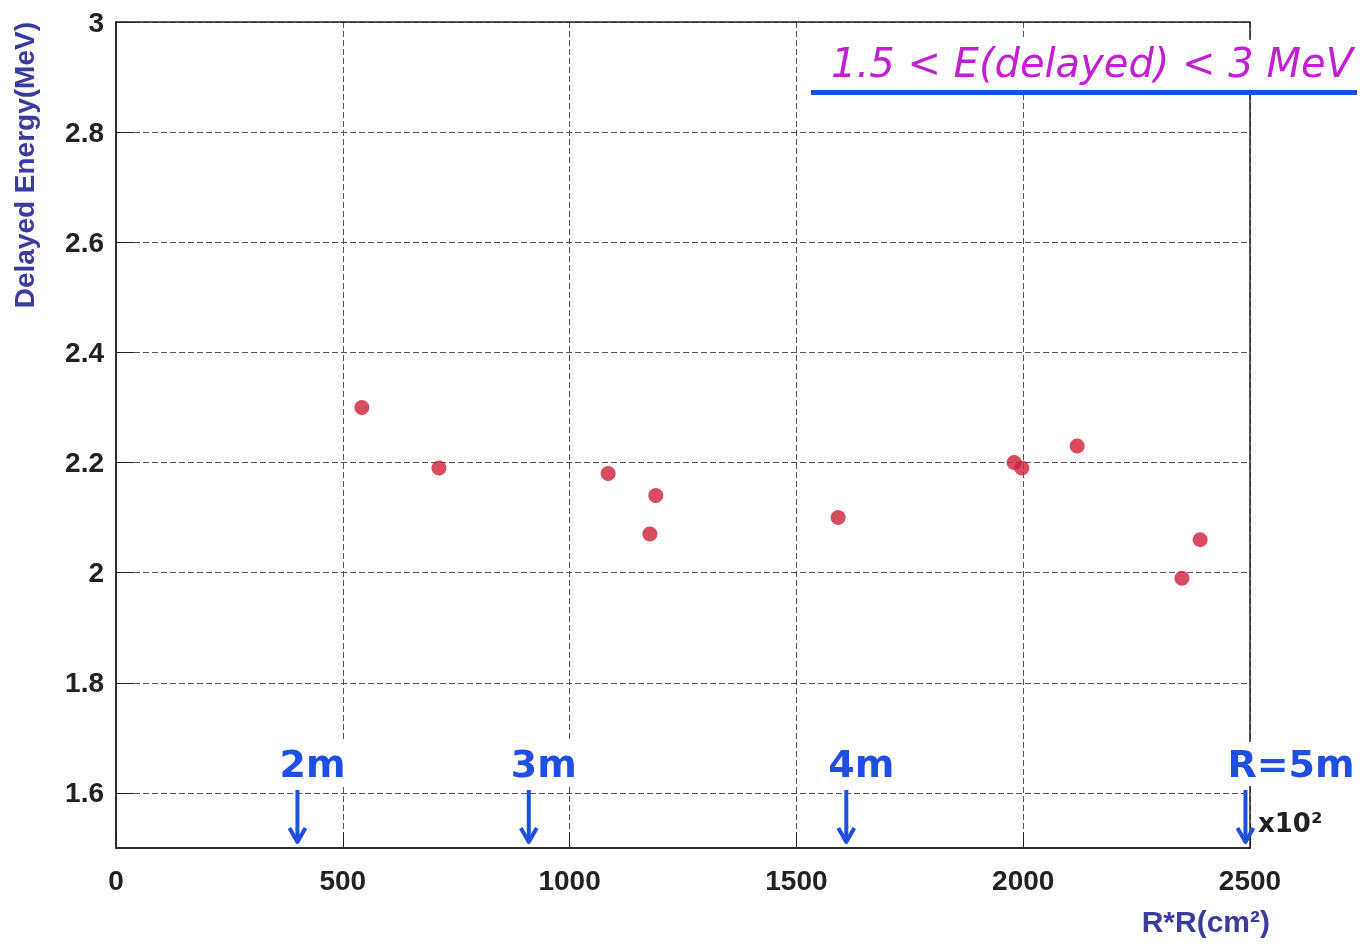 The height and width of the screenshot is (952, 1371). I want to click on annotation: 2m, so click(312, 764).